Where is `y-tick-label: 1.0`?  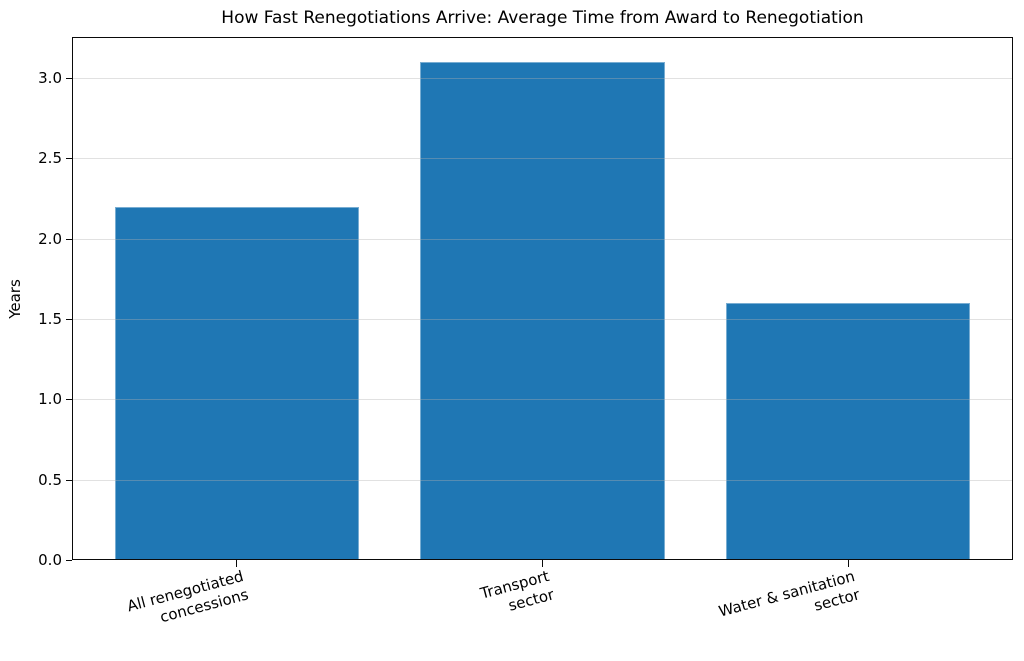 y-tick-label: 1.0 is located at coordinates (50, 399).